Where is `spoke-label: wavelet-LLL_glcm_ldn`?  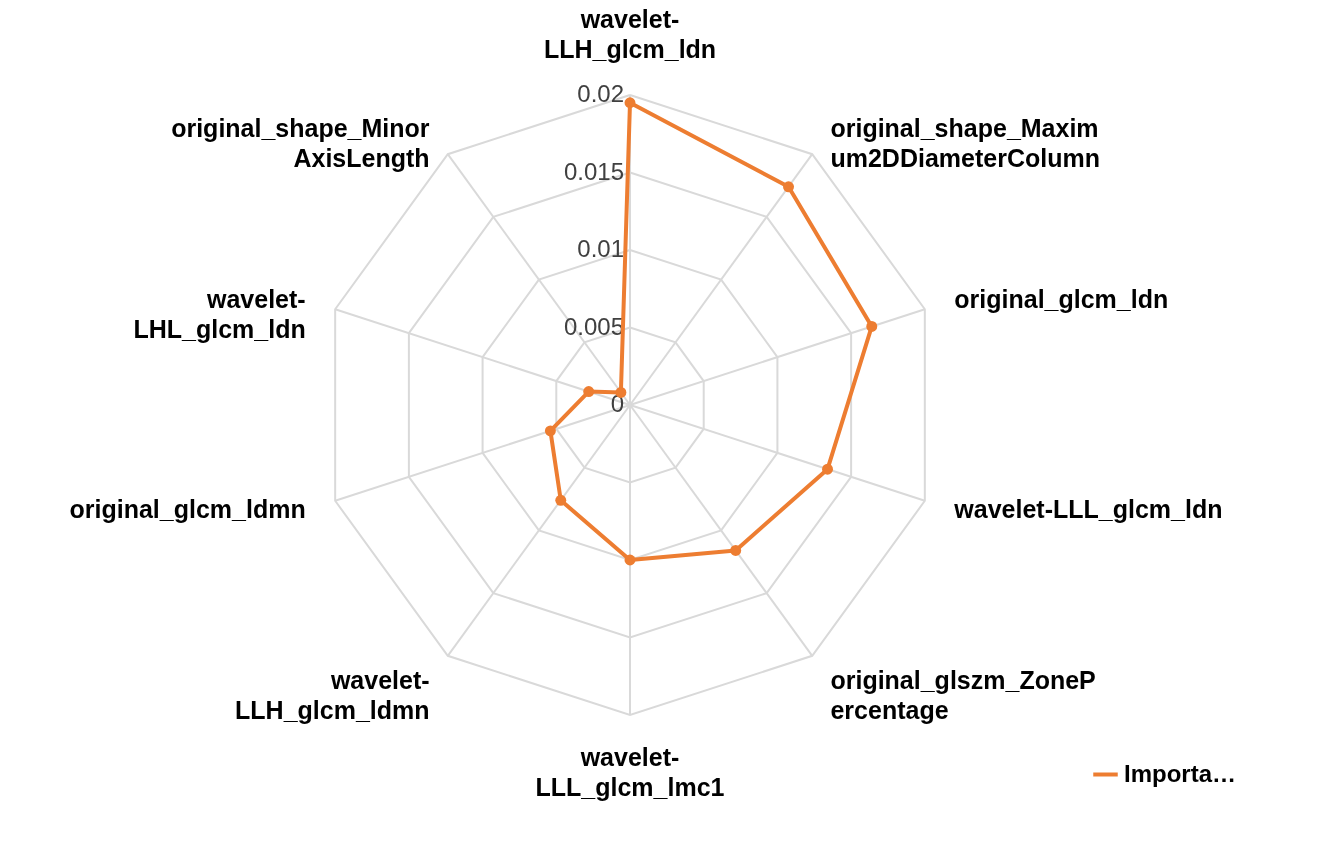 spoke-label: wavelet-LLL_glcm_ldn is located at coordinates (1088, 509).